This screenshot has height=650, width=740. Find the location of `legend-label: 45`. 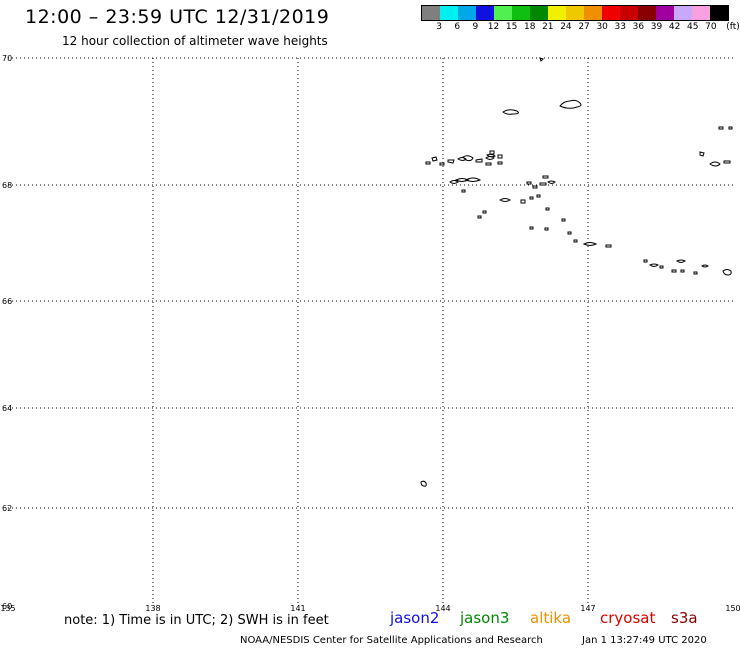

legend-label: 45 is located at coordinates (693, 27).